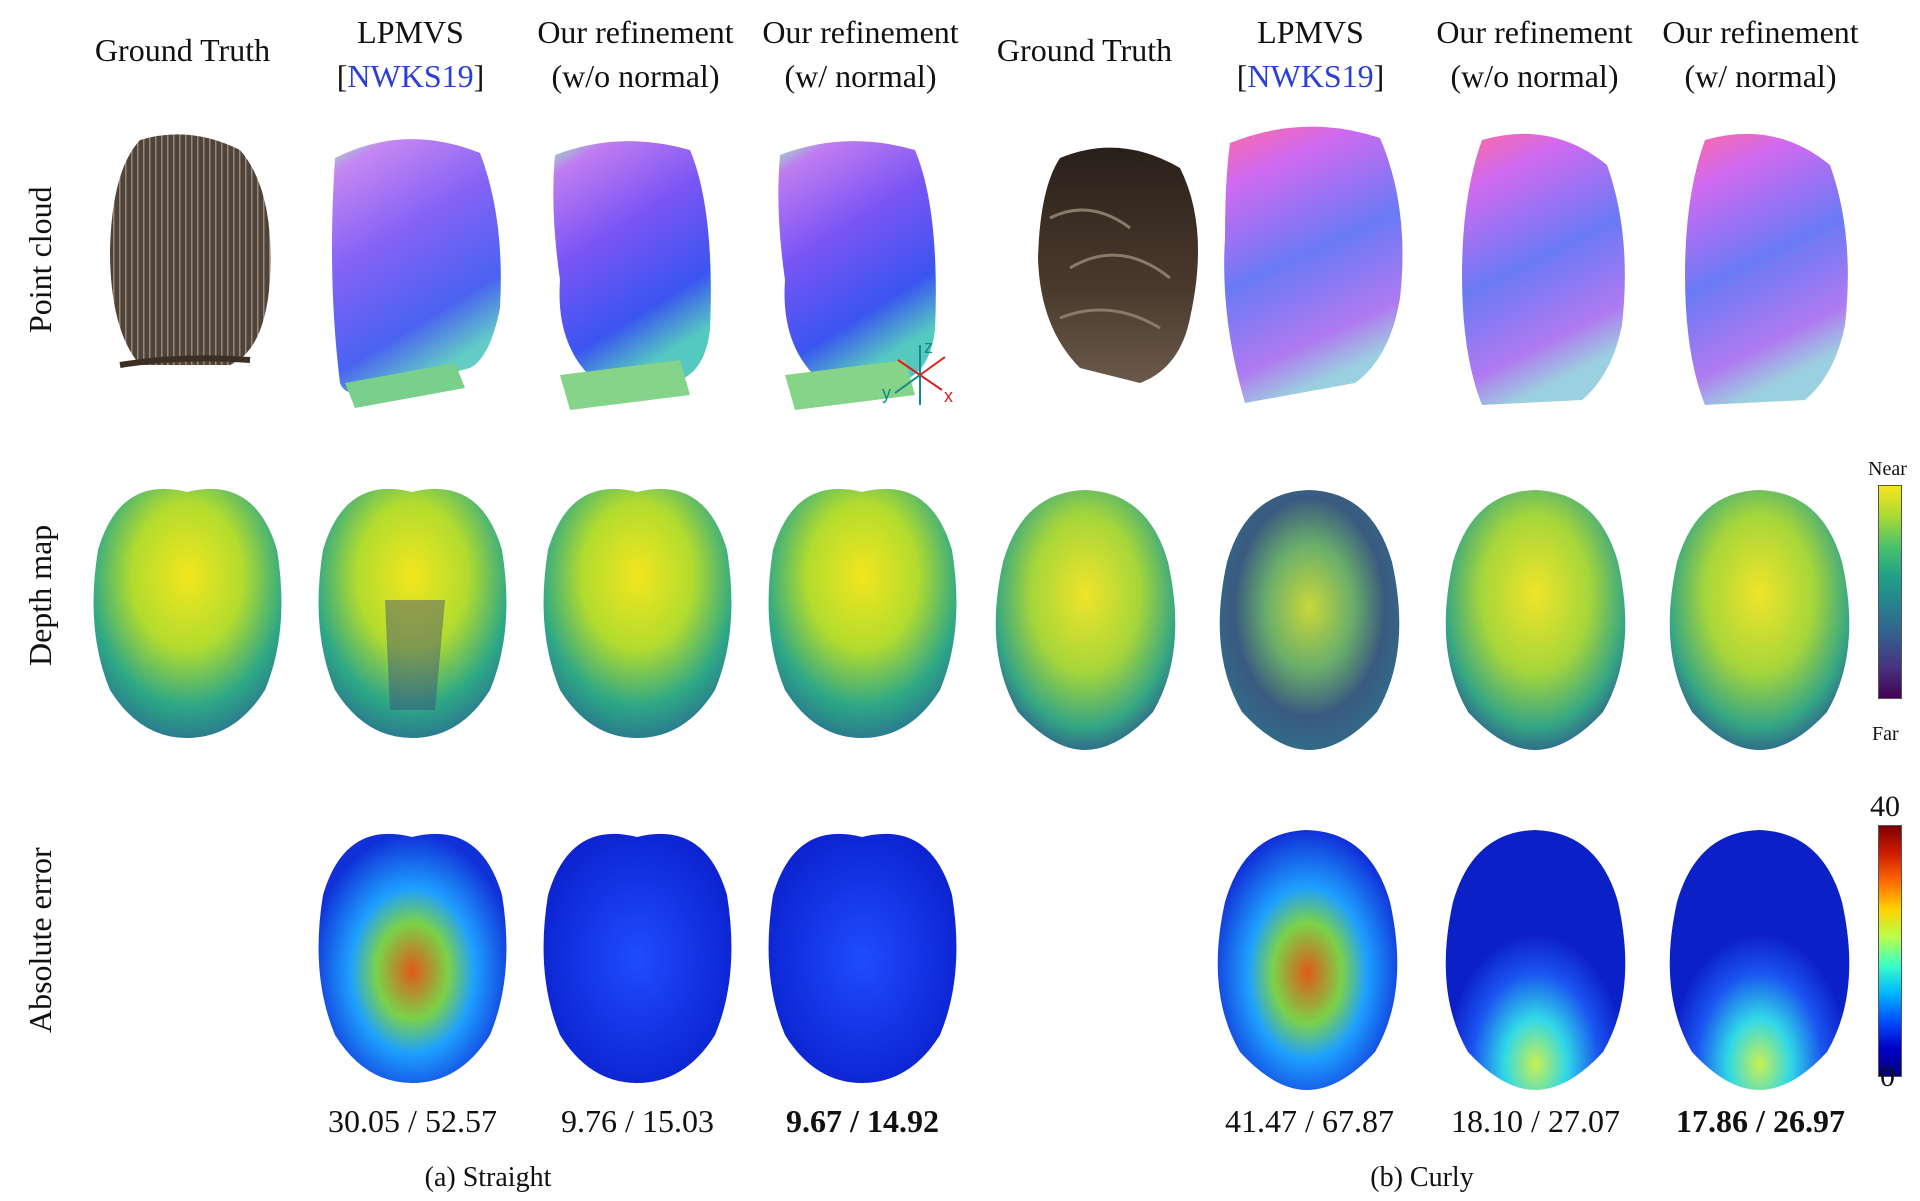  Describe the element at coordinates (1890, 951) in the screenshot. I see `error-colorbar` at that location.